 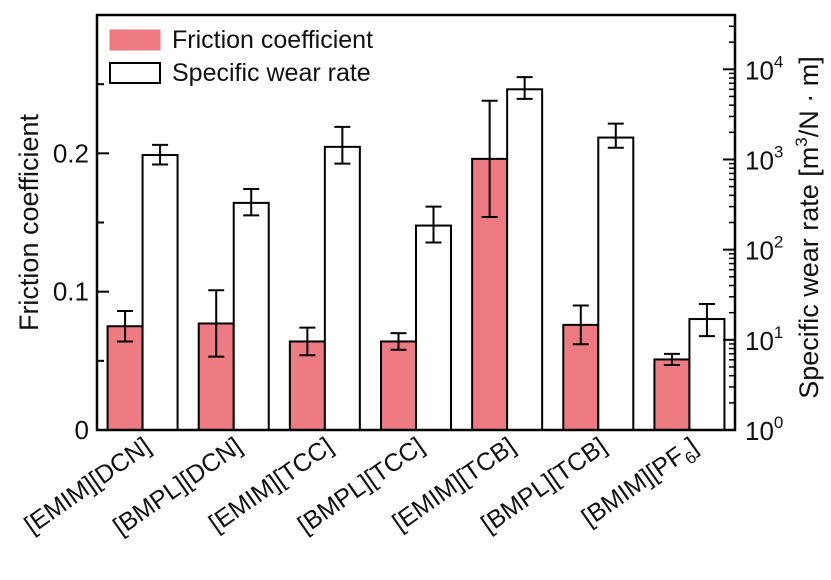 What do you see at coordinates (764, 339) in the screenshot?
I see `right-tick-label: 10¹` at bounding box center [764, 339].